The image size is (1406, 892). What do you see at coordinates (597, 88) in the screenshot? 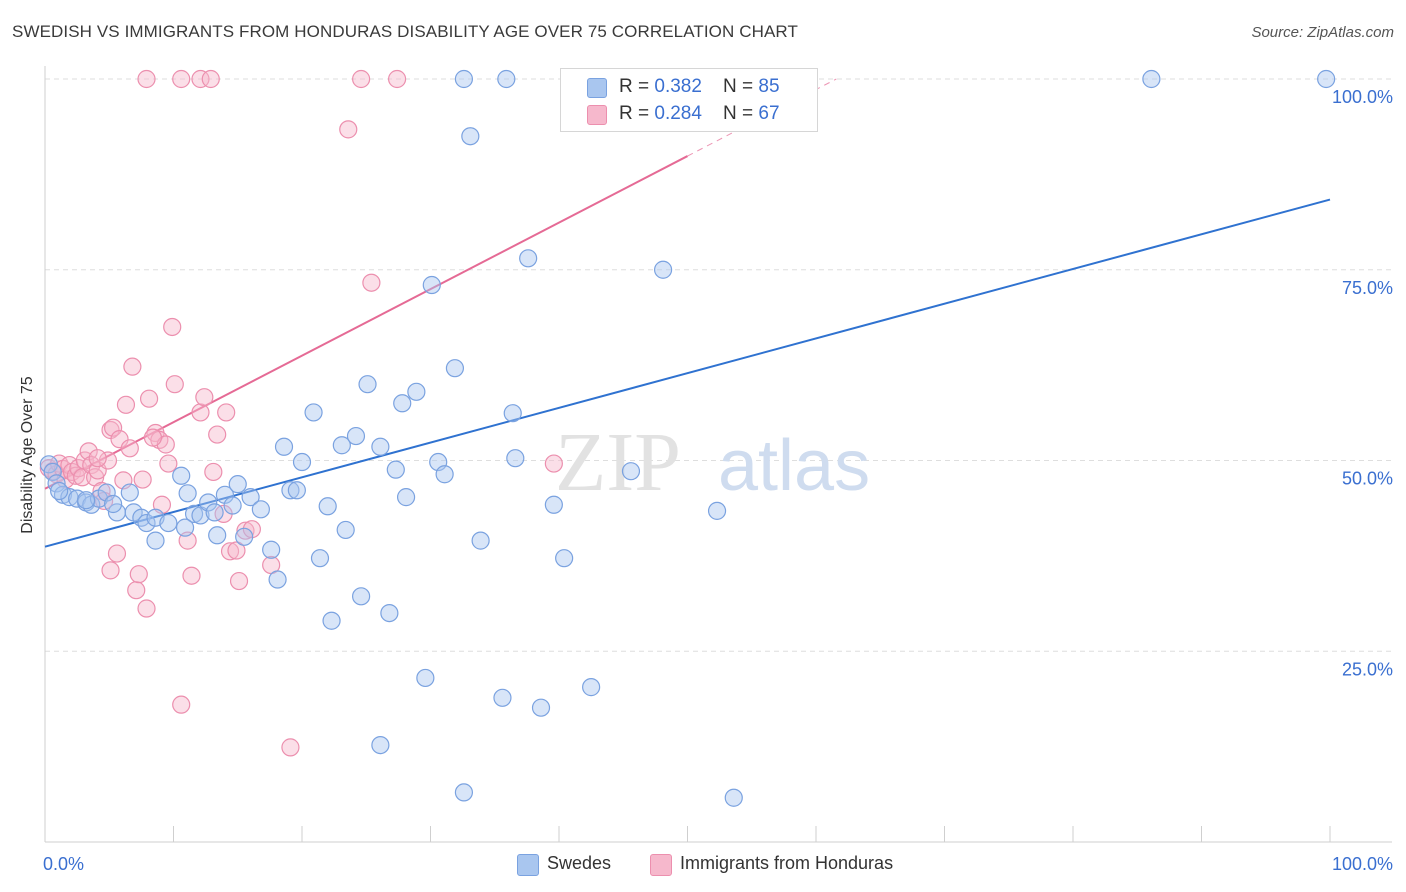
I see `legend-swatch-swedes` at bounding box center [597, 88].